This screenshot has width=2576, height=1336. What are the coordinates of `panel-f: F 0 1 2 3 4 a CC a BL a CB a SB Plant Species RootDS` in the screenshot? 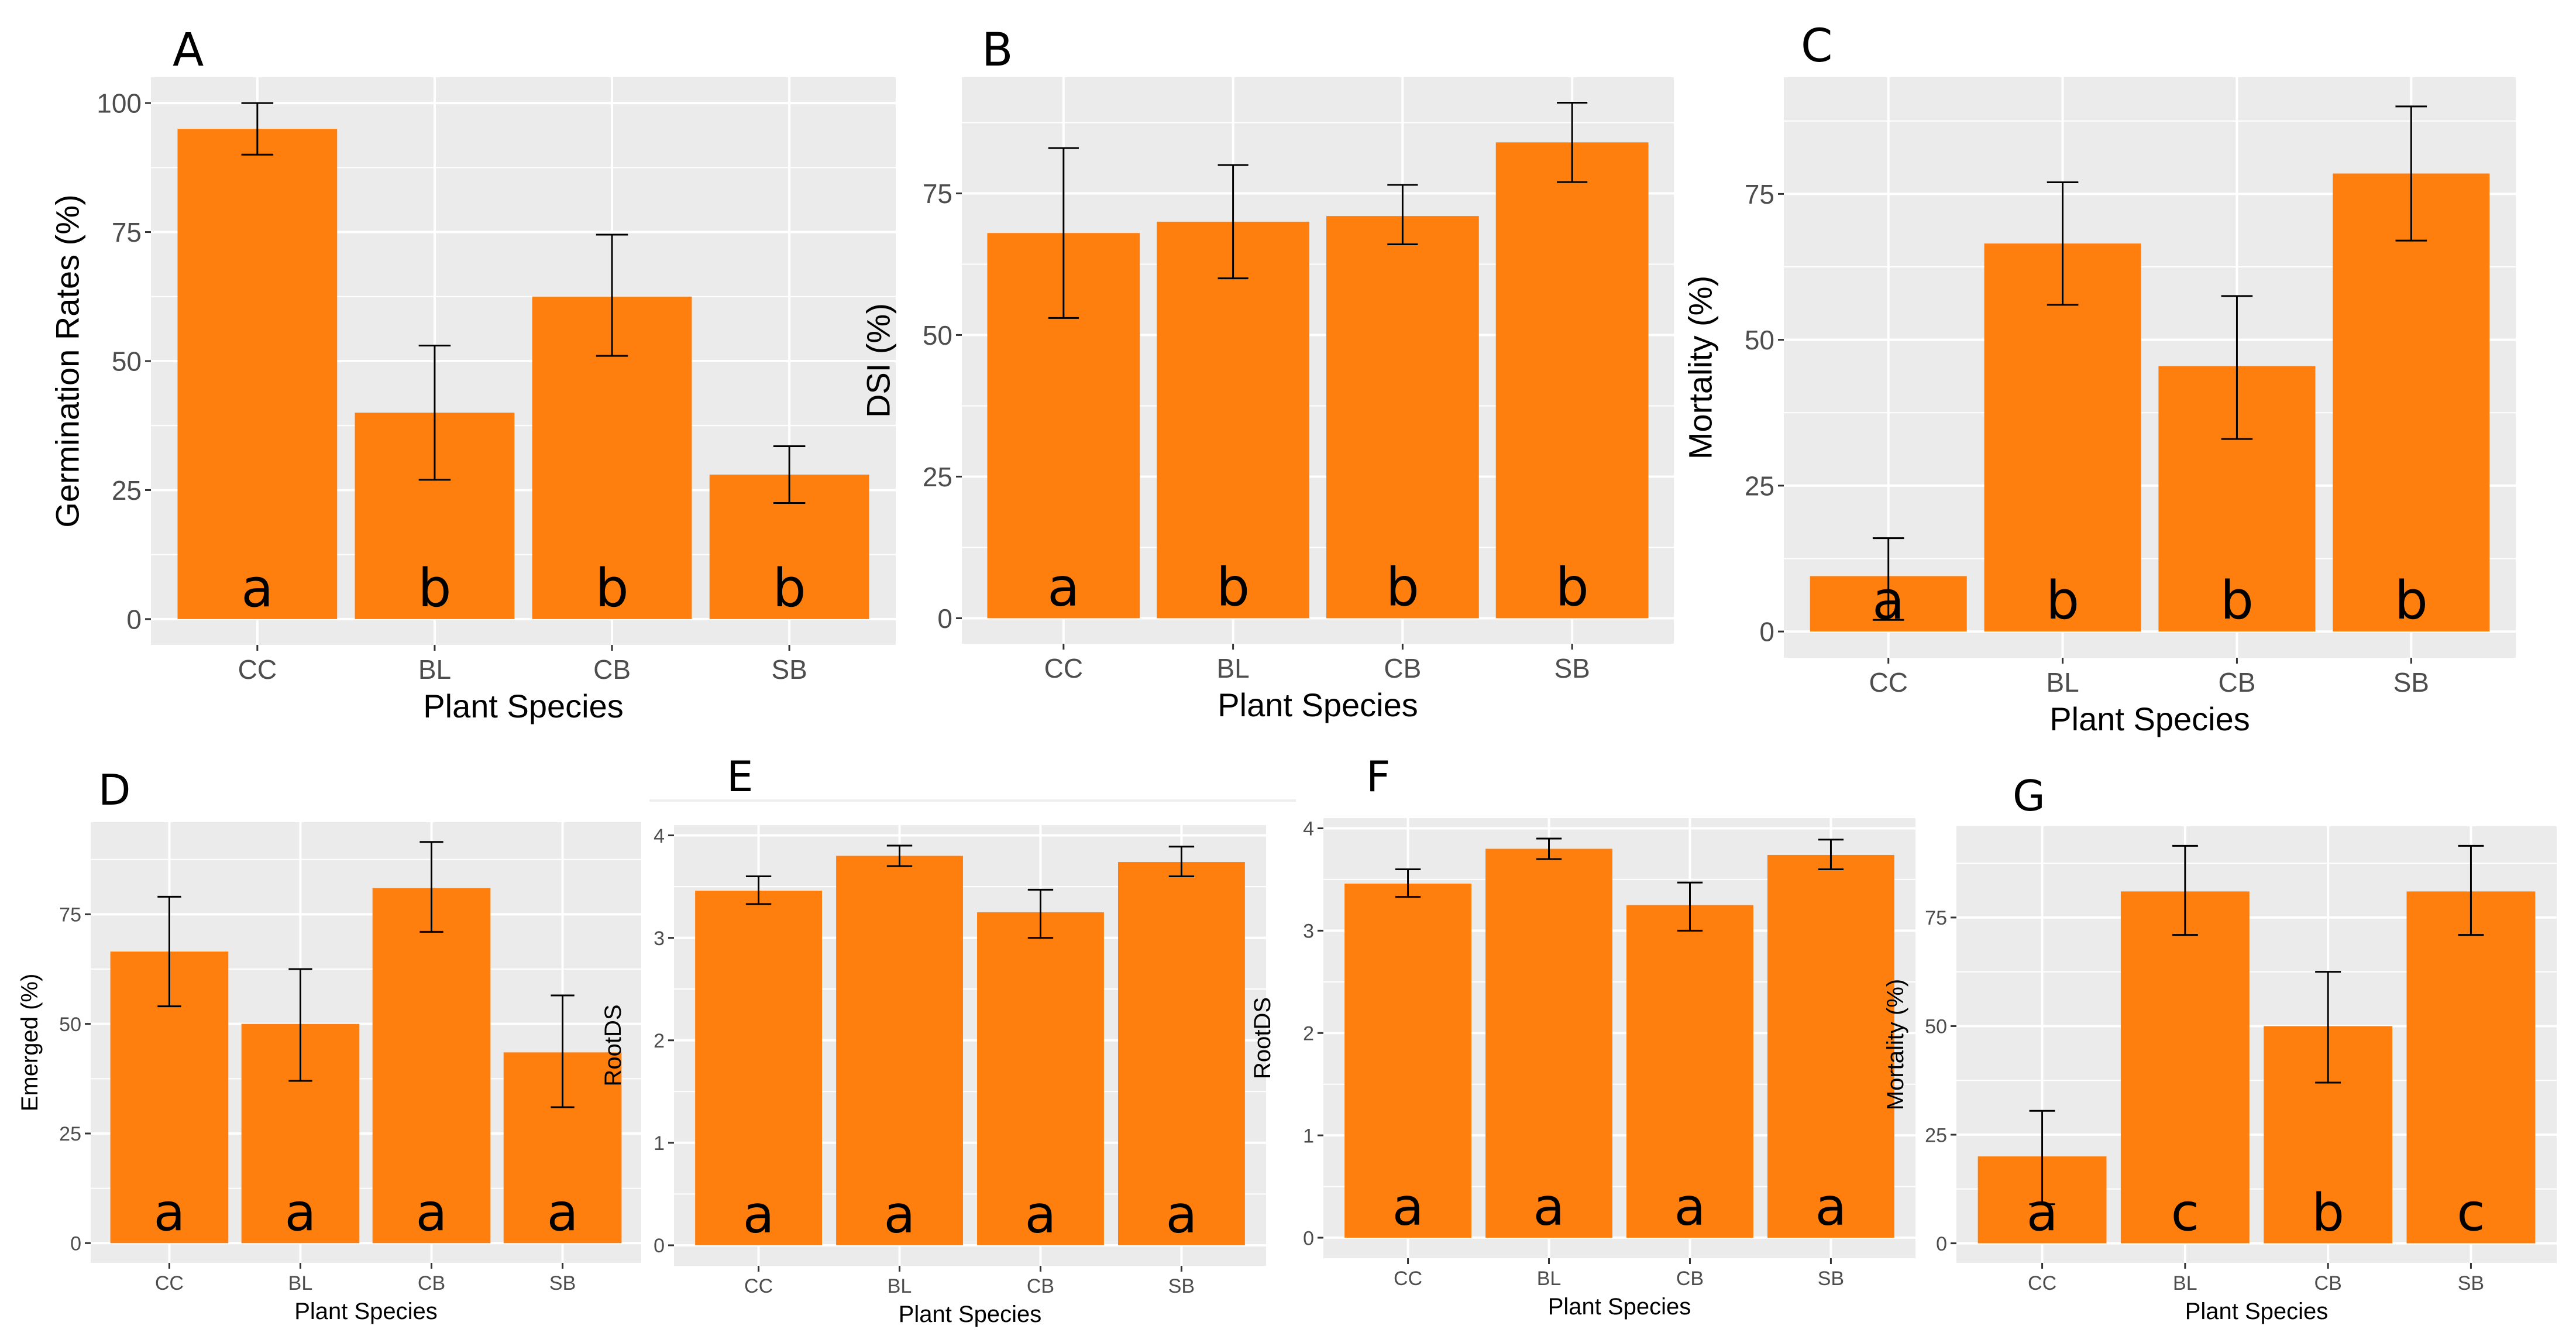 It's located at (1582, 1036).